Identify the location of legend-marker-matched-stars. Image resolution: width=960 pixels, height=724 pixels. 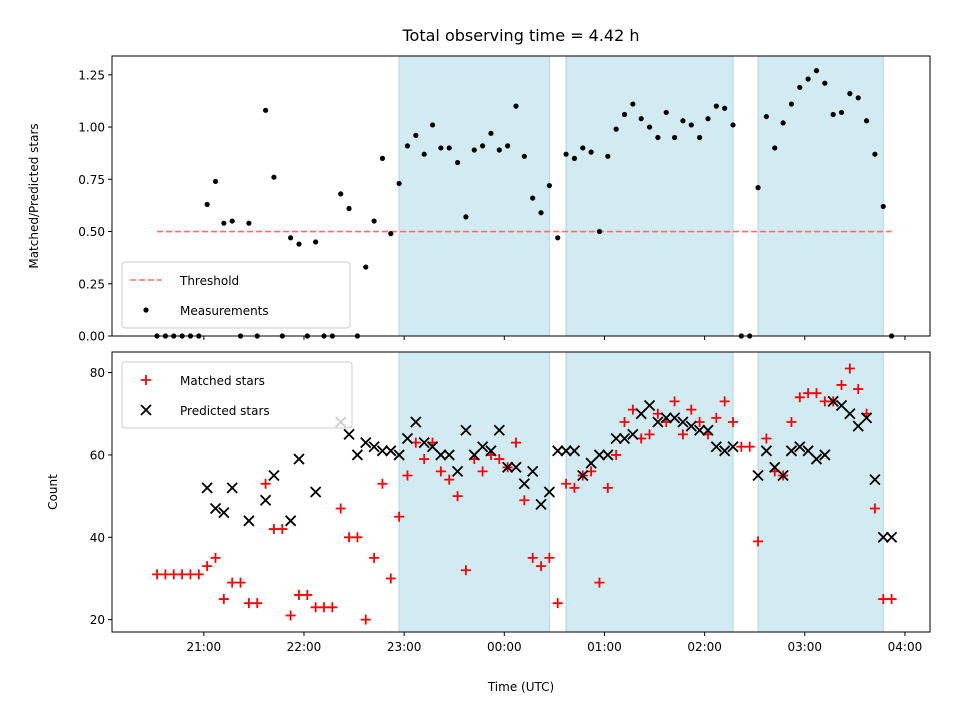
(146, 380).